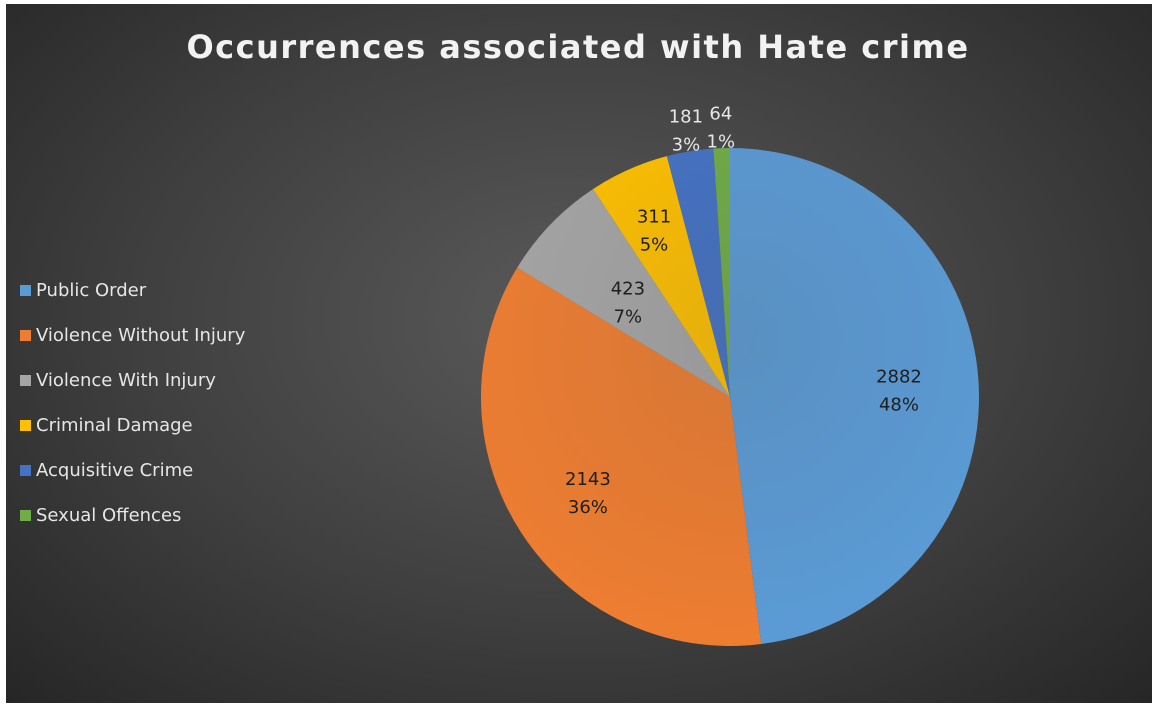  Describe the element at coordinates (720, 113) in the screenshot. I see `data-label-value-sexual-offences: 64` at that location.